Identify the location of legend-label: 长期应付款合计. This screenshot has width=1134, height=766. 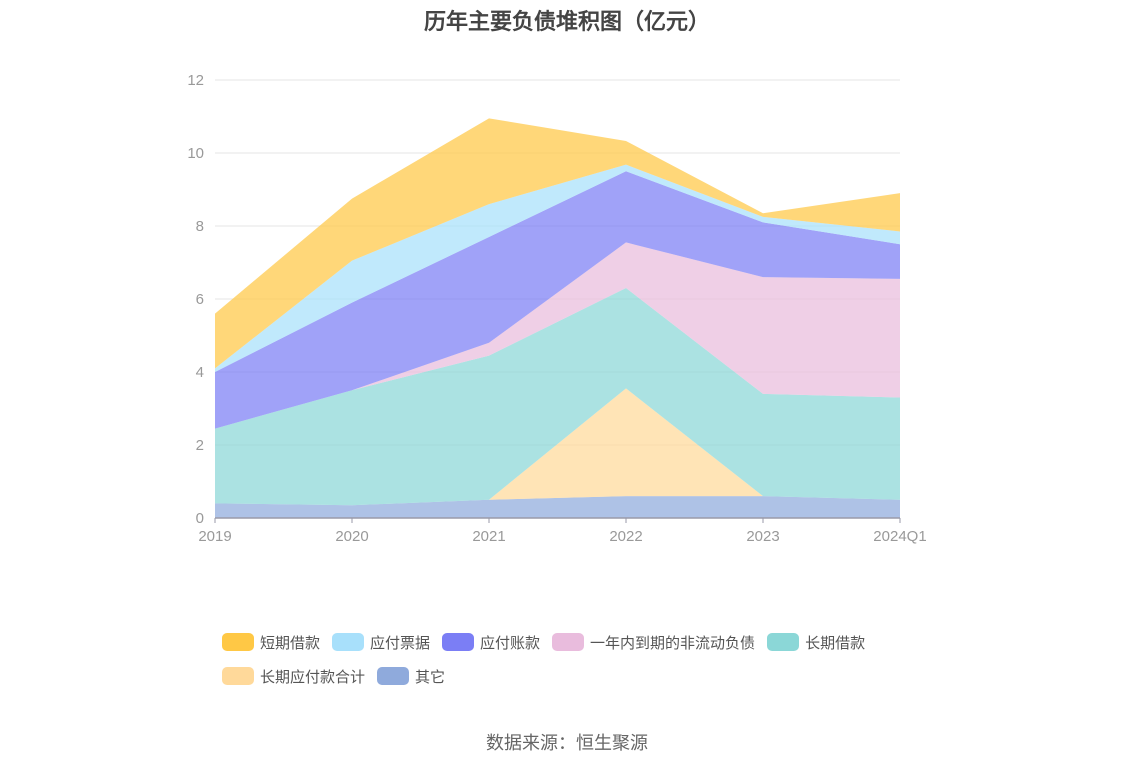
(313, 677).